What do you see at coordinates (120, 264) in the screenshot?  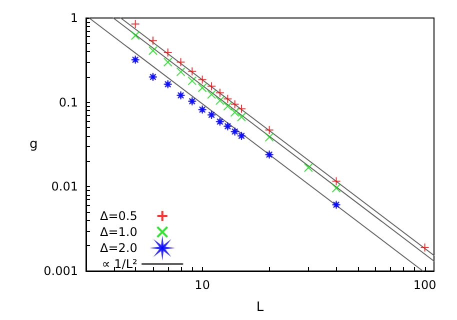 I see `legend-label: ∝ 1/L²` at bounding box center [120, 264].